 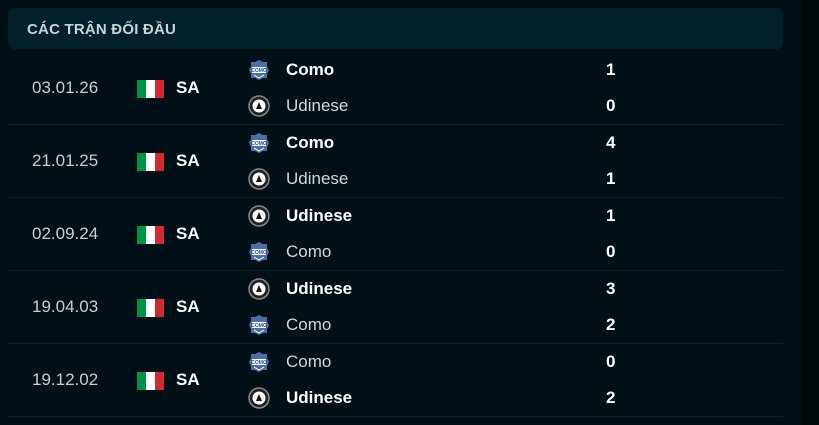 I want to click on home-score: 0, so click(x=611, y=361).